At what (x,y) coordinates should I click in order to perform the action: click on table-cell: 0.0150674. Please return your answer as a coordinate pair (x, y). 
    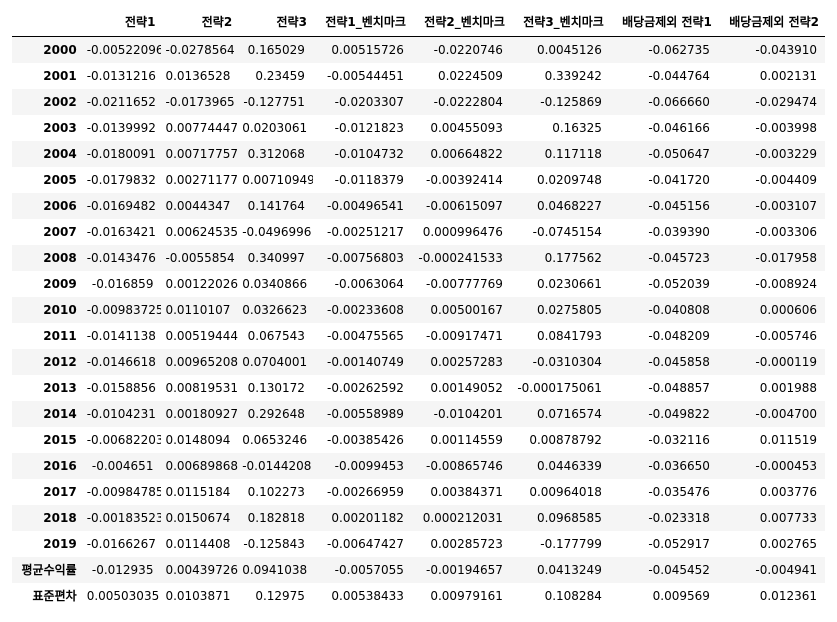
    Looking at the image, I should click on (198, 518).